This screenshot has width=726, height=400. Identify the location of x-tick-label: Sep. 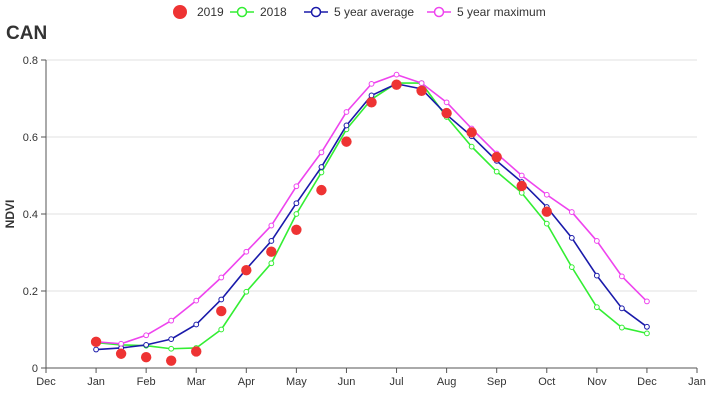
(497, 382).